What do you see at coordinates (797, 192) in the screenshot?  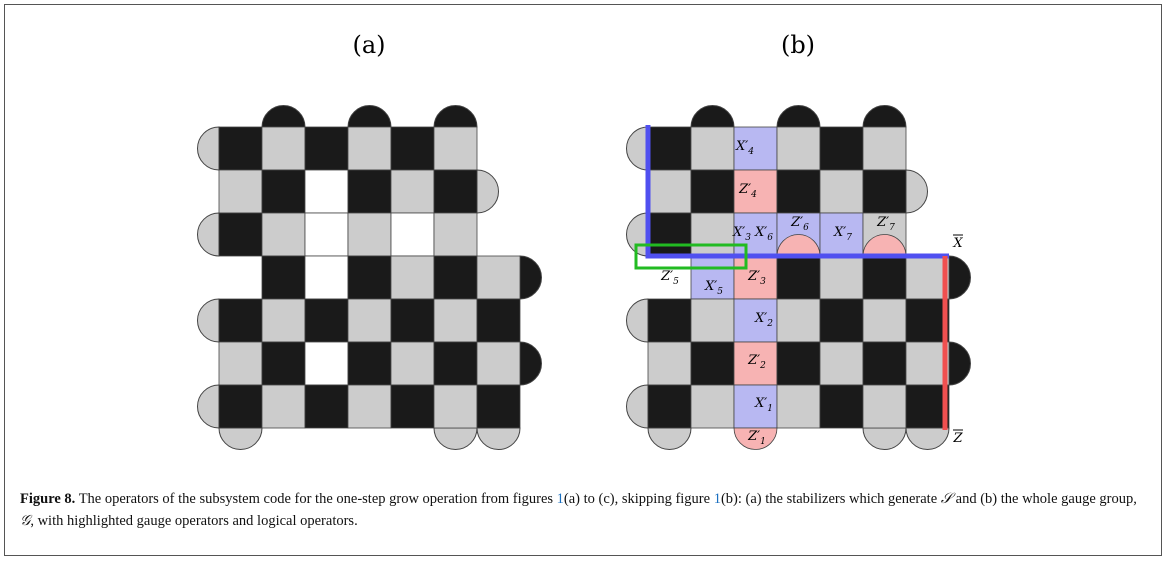 I see `logical-x` at bounding box center [797, 192].